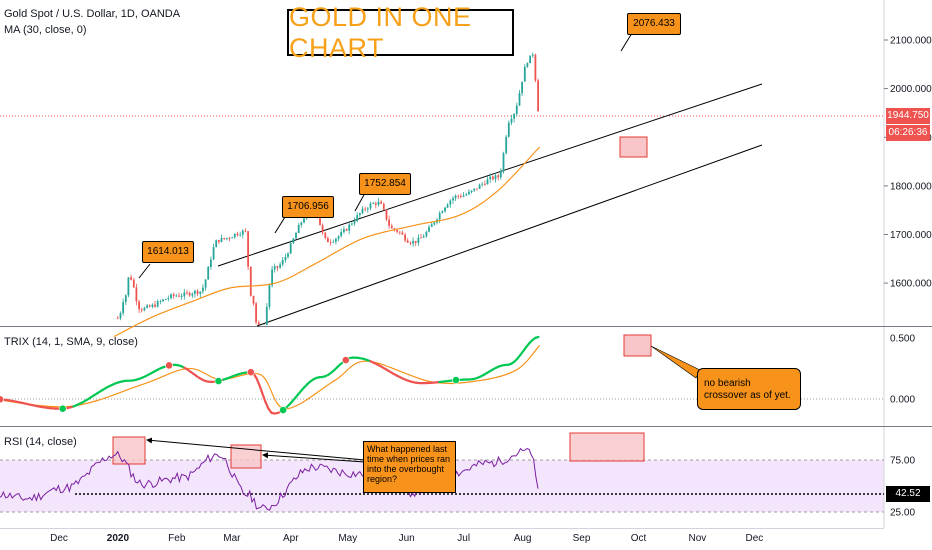 This screenshot has height=550, width=932. What do you see at coordinates (911, 284) in the screenshot?
I see `price-tick-label: 1600.000` at bounding box center [911, 284].